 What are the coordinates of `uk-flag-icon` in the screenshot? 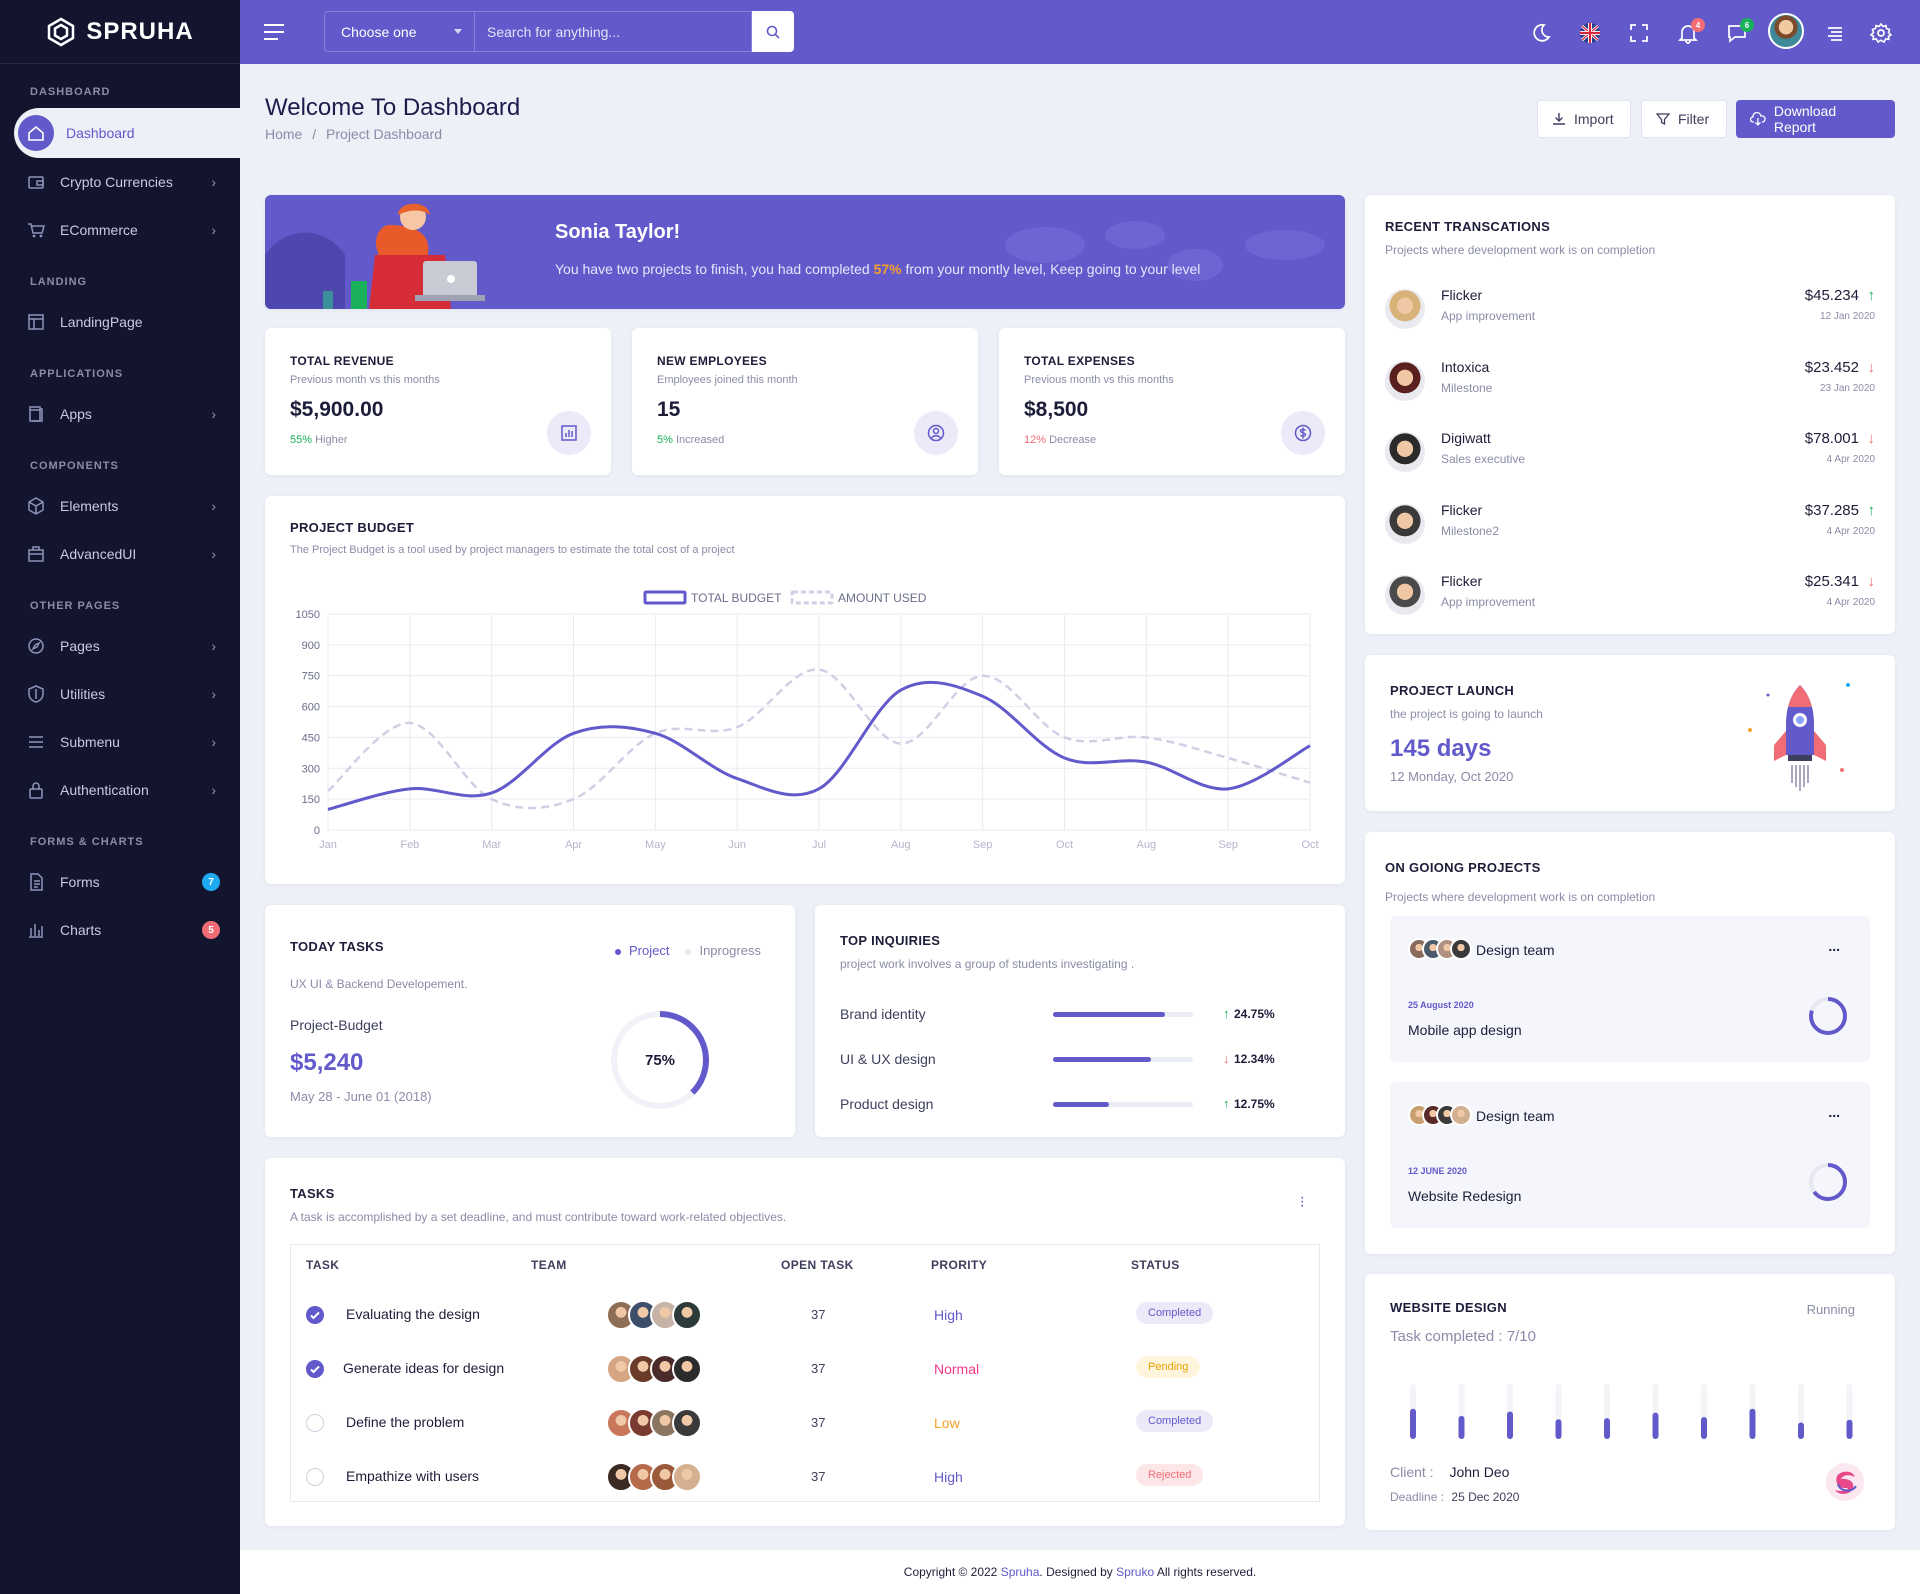 It's located at (1590, 33).